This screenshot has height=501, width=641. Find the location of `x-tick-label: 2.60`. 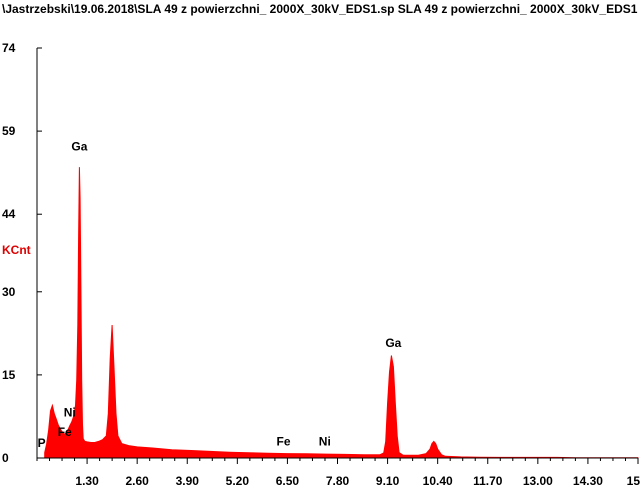

x-tick-label: 2.60 is located at coordinates (137, 481).